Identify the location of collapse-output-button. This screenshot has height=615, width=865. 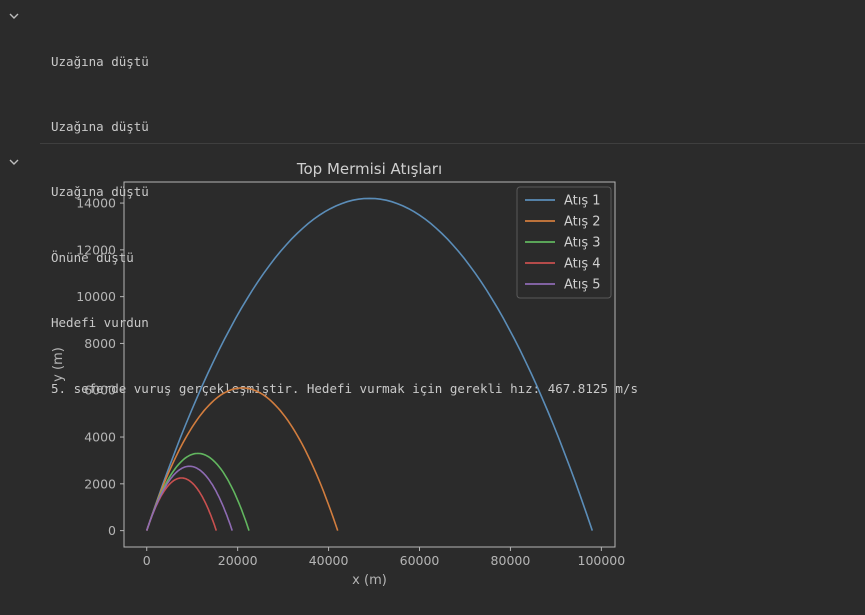
(15, 17).